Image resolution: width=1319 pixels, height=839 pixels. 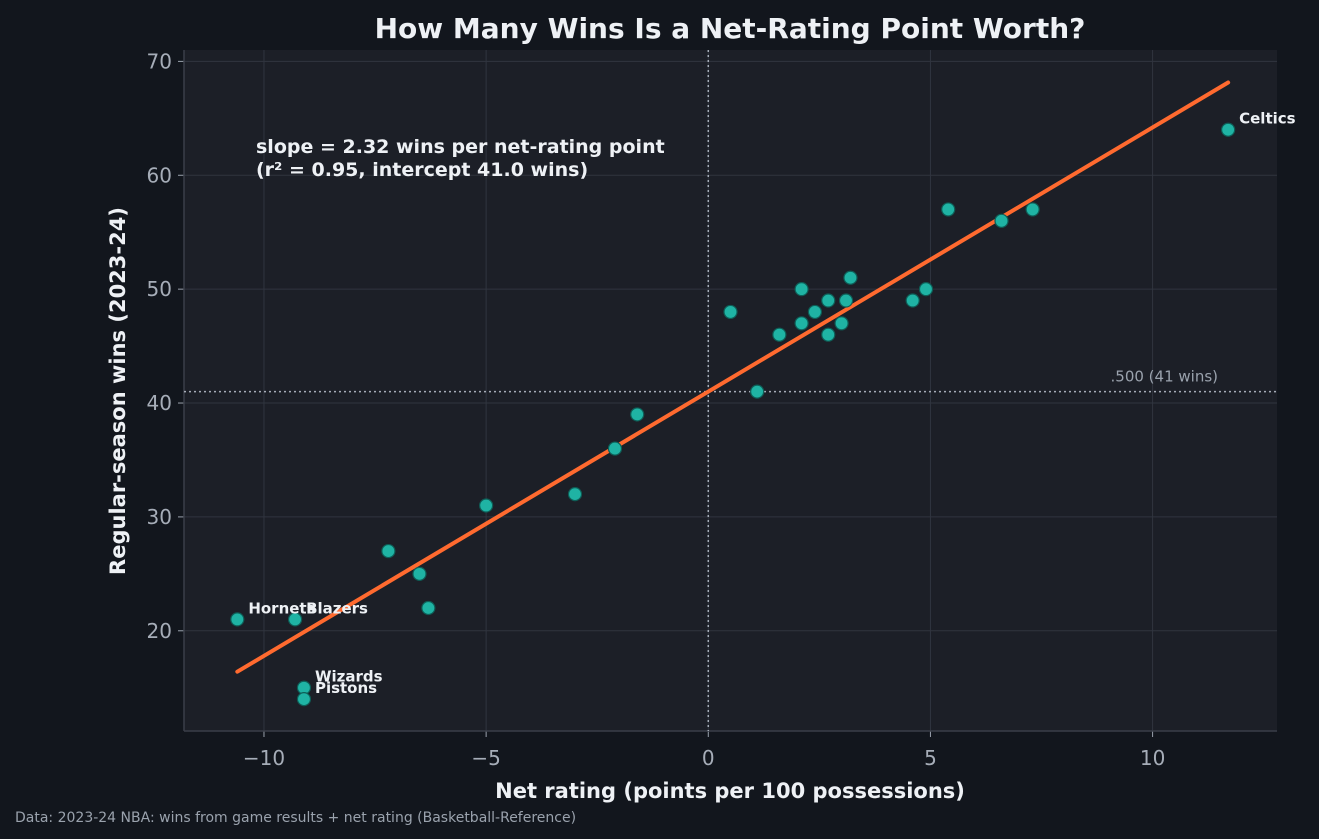 I want to click on y-tick-label: 20, so click(x=159, y=631).